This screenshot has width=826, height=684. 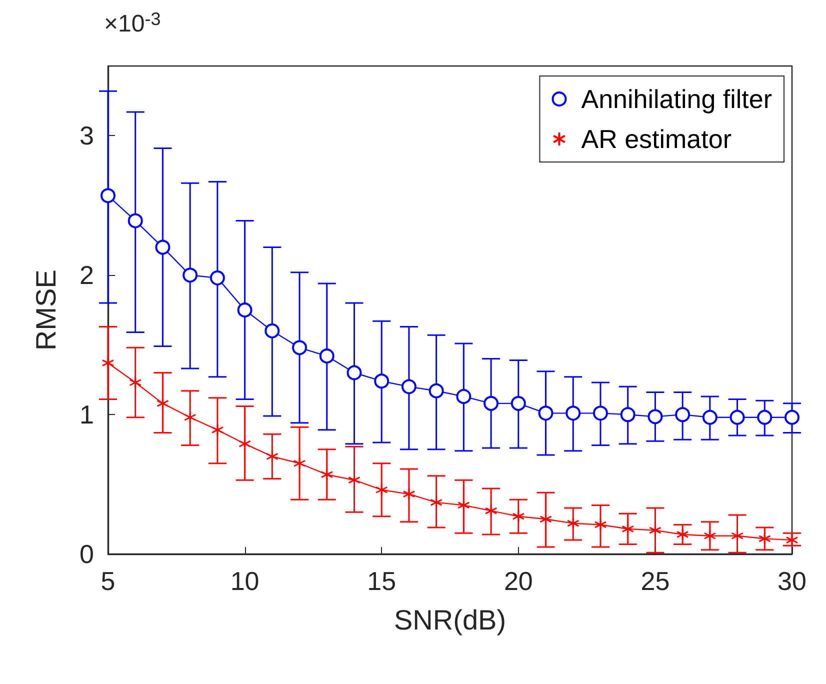 What do you see at coordinates (46, 310) in the screenshot?
I see `y-axis-title: RMSE` at bounding box center [46, 310].